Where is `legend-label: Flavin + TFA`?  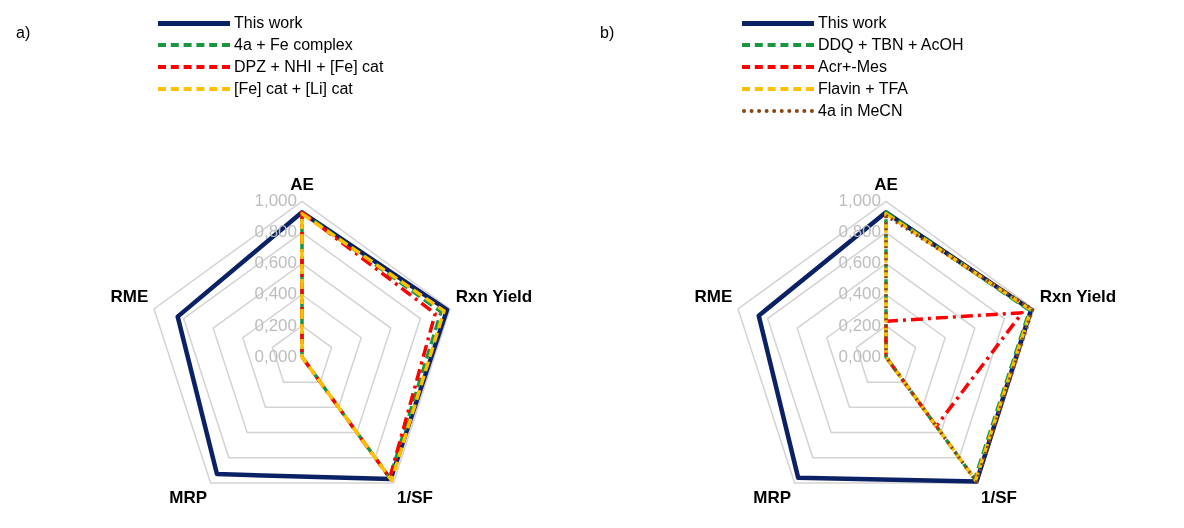
legend-label: Flavin + TFA is located at coordinates (863, 89).